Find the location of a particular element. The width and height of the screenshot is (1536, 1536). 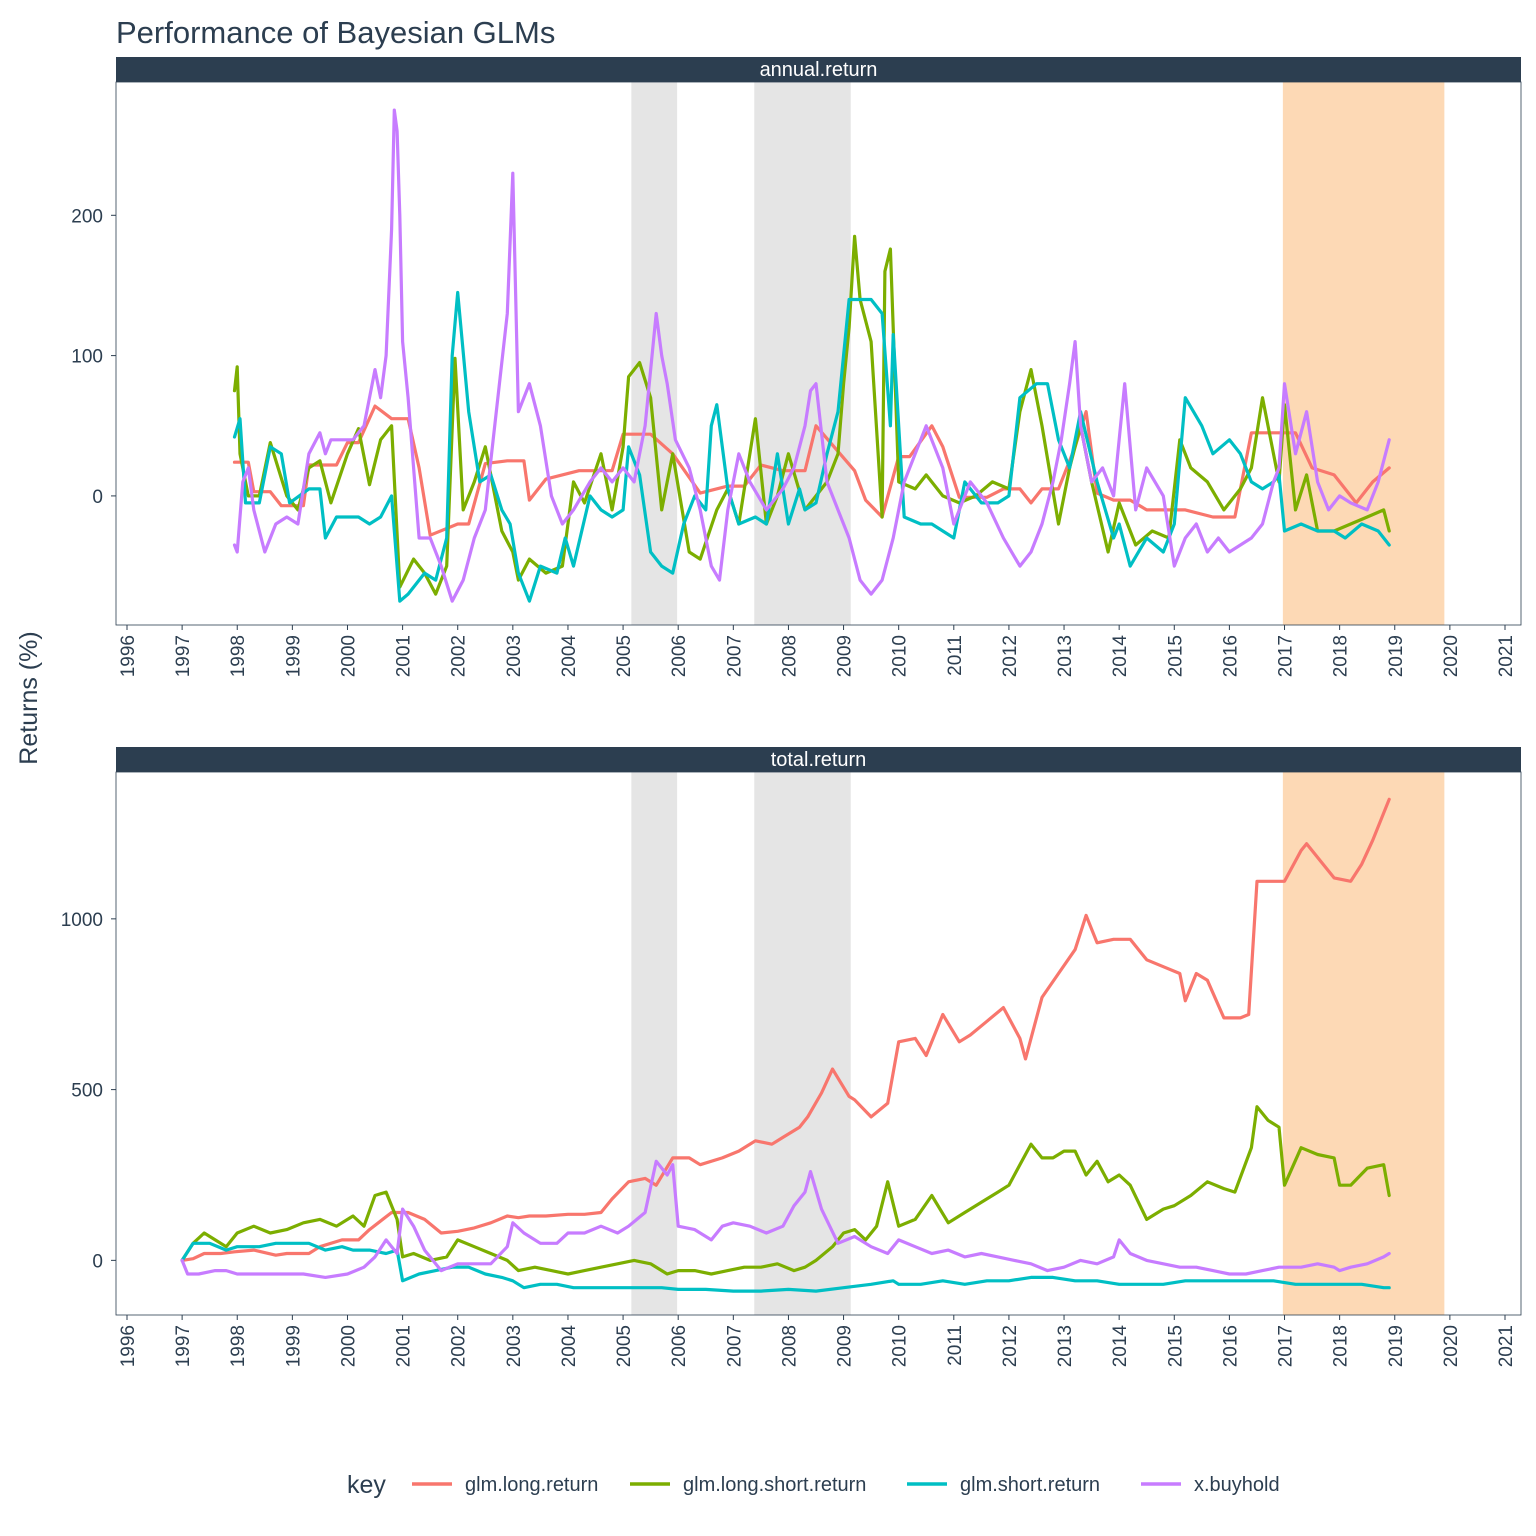

legend-title: key is located at coordinates (366, 1485).